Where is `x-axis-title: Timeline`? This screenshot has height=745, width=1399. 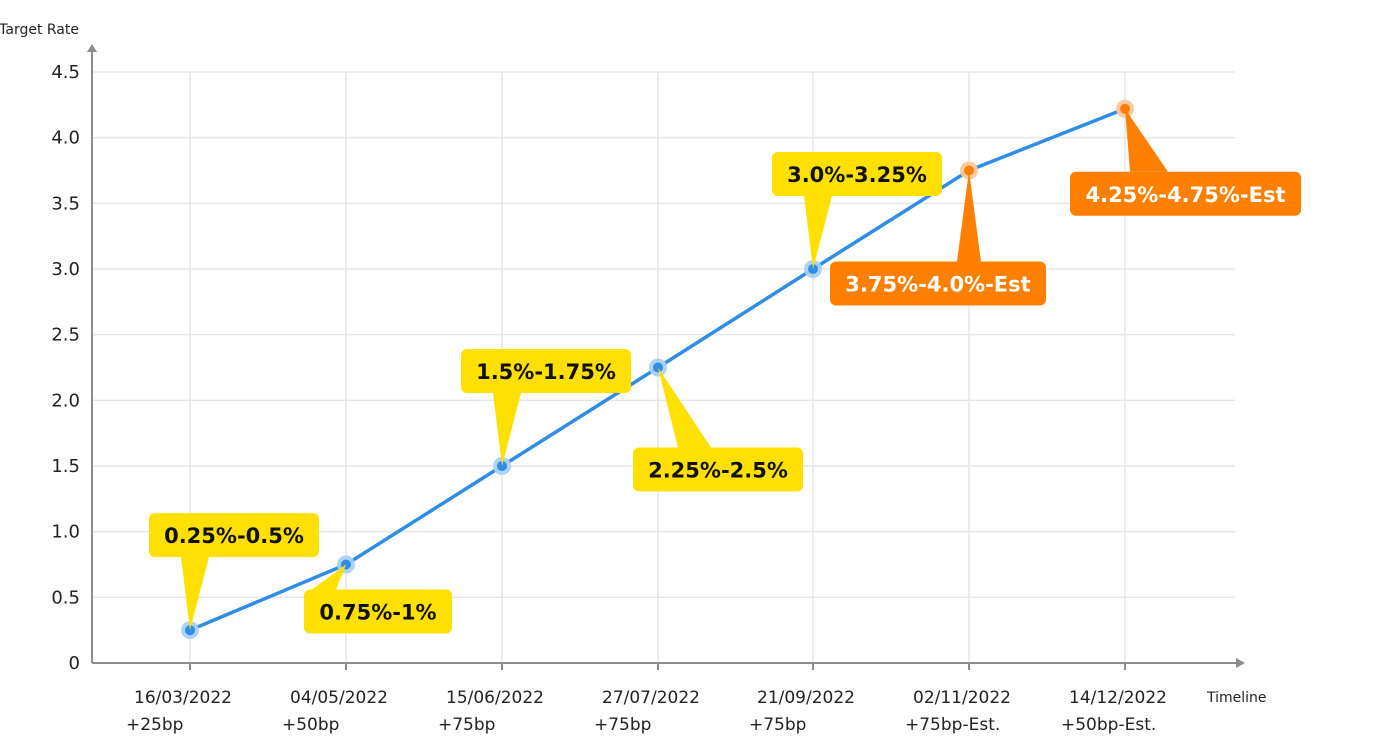
x-axis-title: Timeline is located at coordinates (1236, 698).